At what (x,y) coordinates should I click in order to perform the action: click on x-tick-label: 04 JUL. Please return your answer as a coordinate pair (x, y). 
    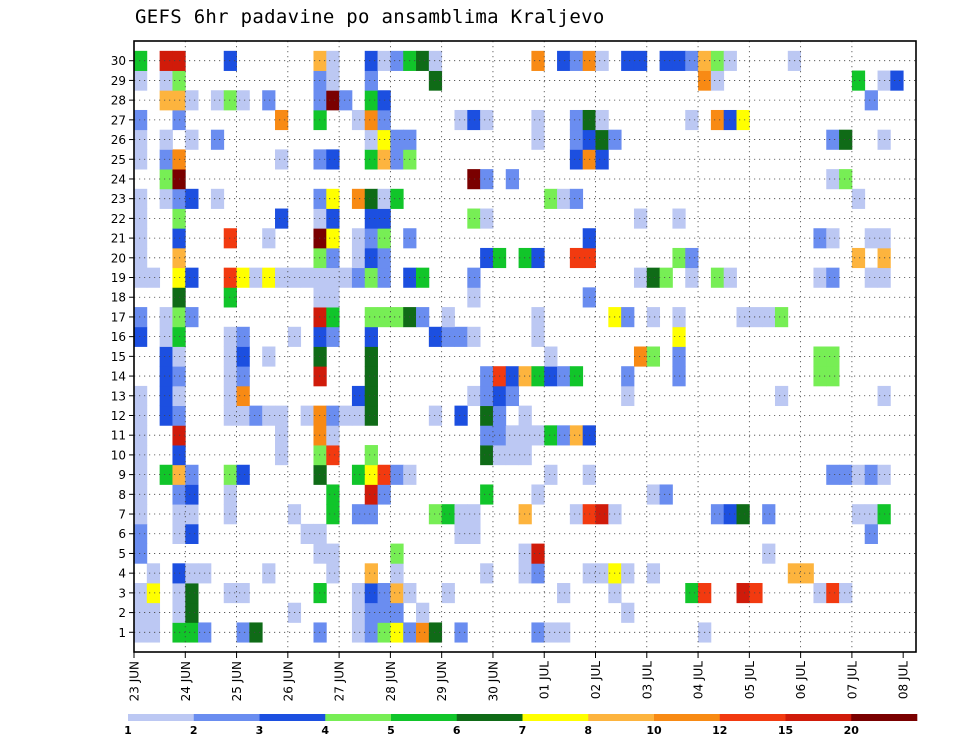
    Looking at the image, I should click on (699, 680).